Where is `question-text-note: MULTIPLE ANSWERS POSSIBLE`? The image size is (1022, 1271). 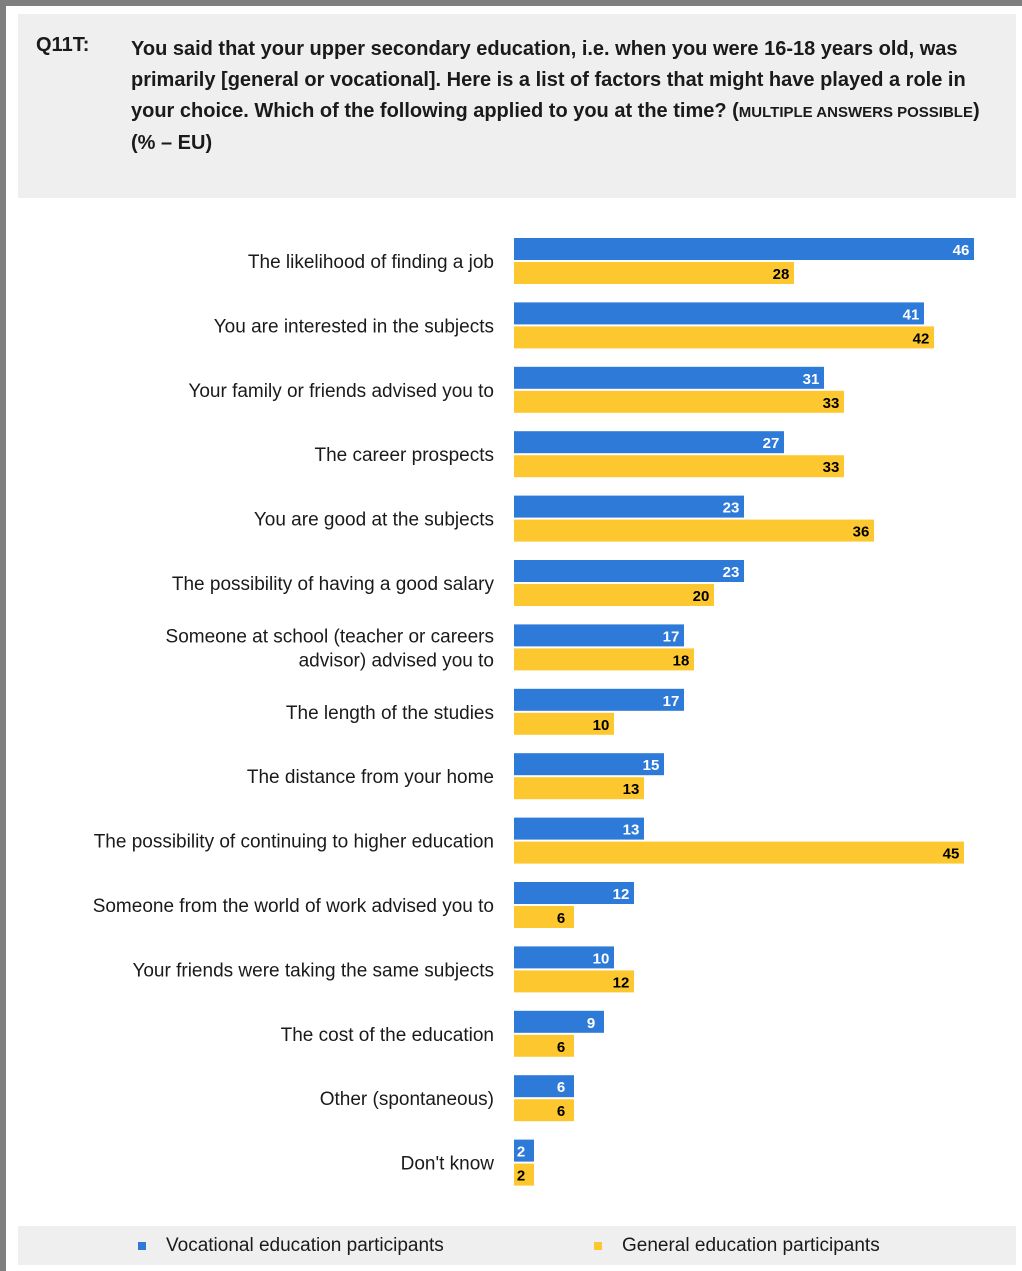
question-text-note: MULTIPLE ANSWERS POSSIBLE is located at coordinates (855, 112).